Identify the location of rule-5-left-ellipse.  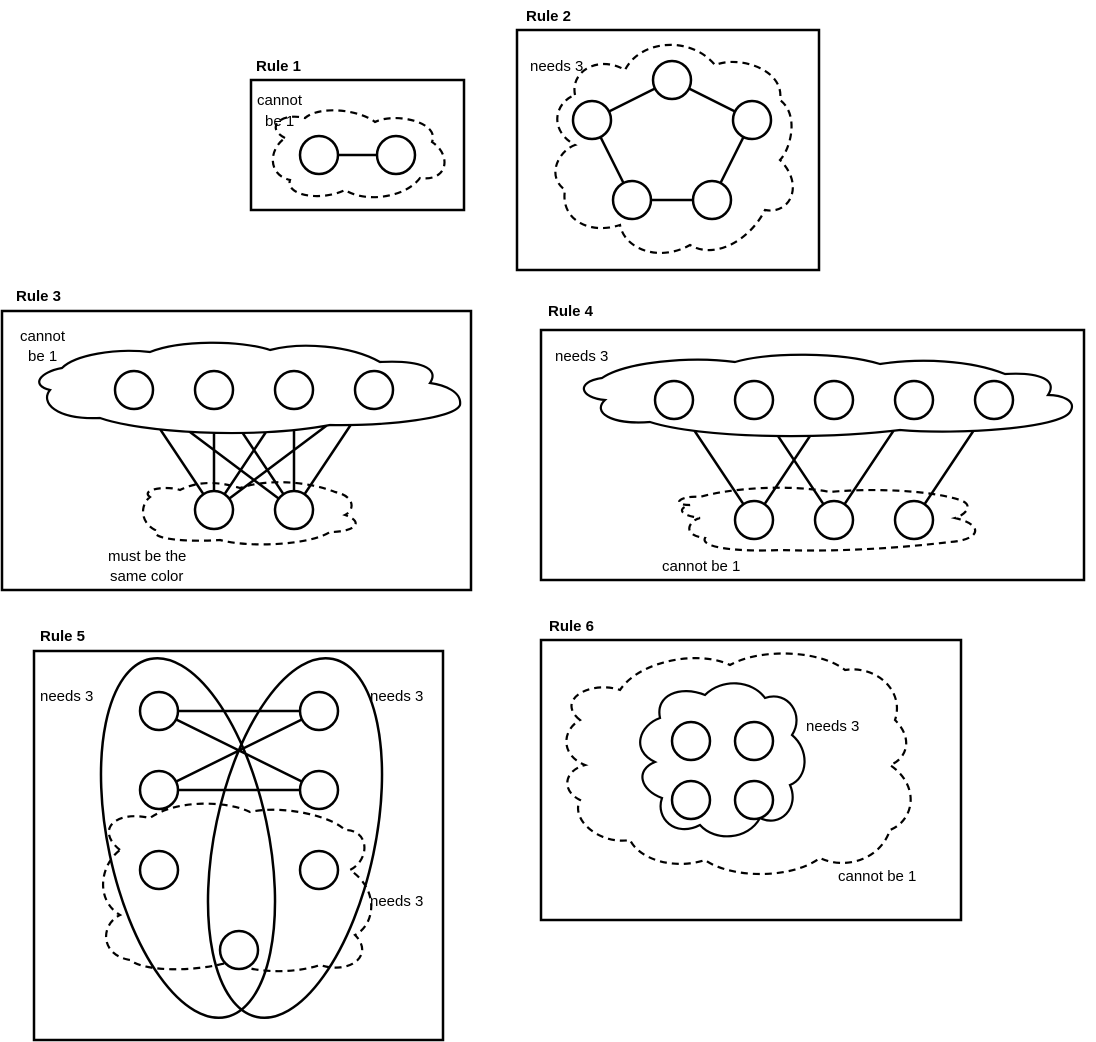
(188, 838).